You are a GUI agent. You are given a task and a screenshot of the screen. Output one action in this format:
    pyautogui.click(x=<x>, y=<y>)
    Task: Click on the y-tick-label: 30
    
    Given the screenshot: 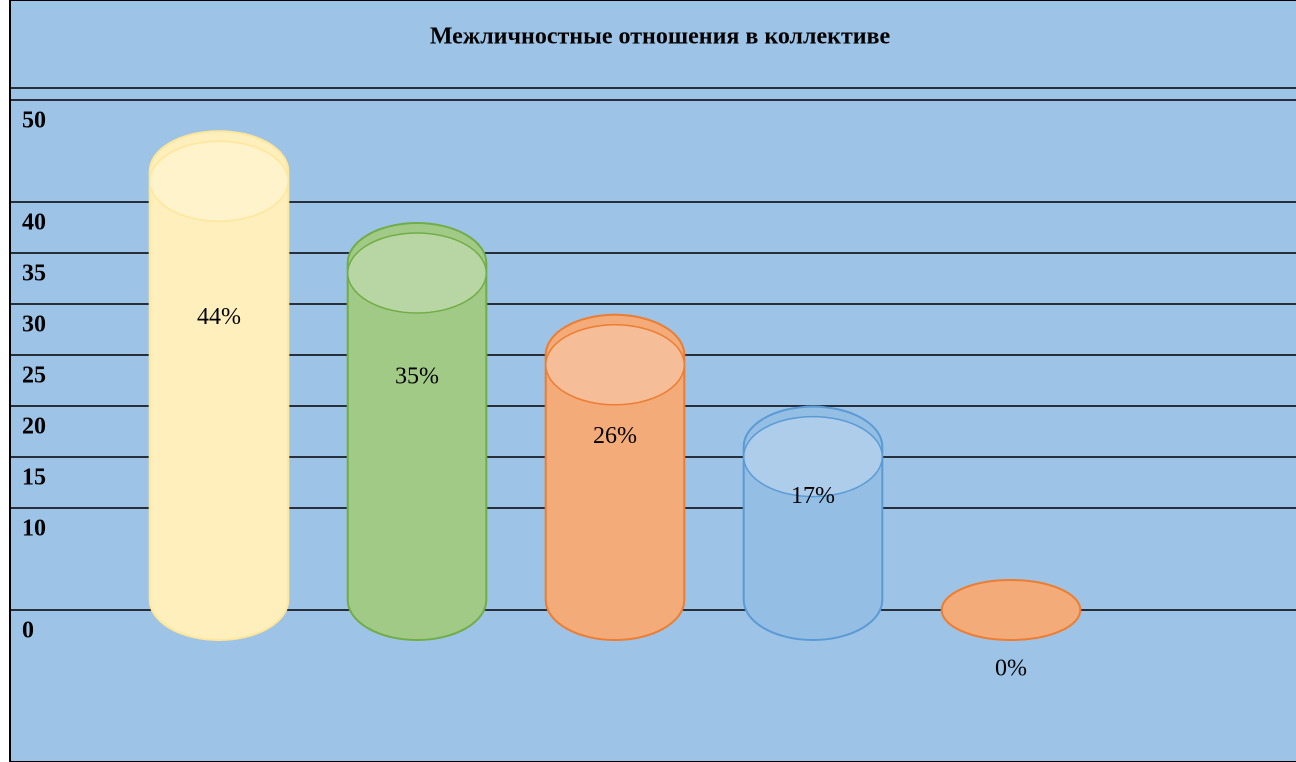 What is the action you would take?
    pyautogui.click(x=34, y=325)
    